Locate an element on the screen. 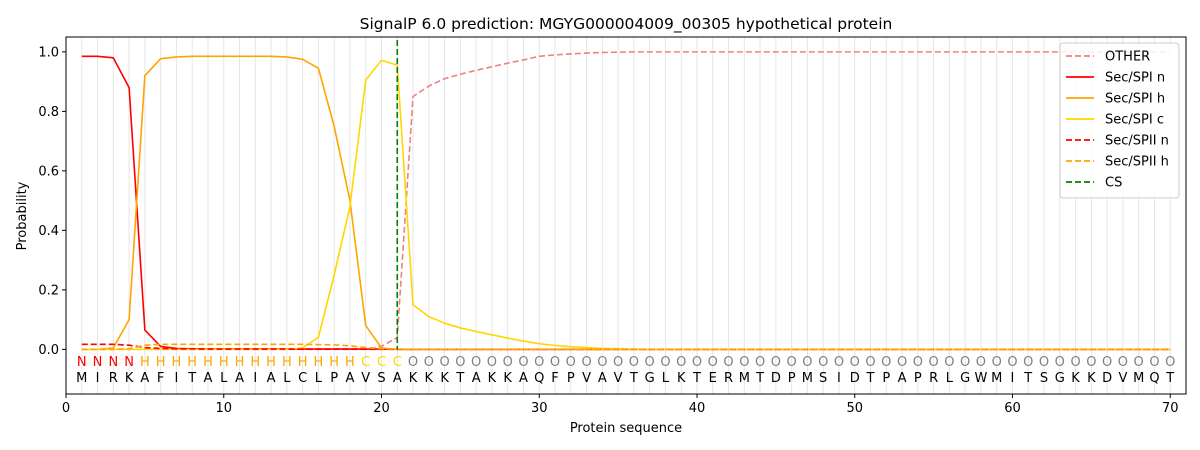 The image size is (1200, 450). series-line-sec-spii-h is located at coordinates (626, 347).